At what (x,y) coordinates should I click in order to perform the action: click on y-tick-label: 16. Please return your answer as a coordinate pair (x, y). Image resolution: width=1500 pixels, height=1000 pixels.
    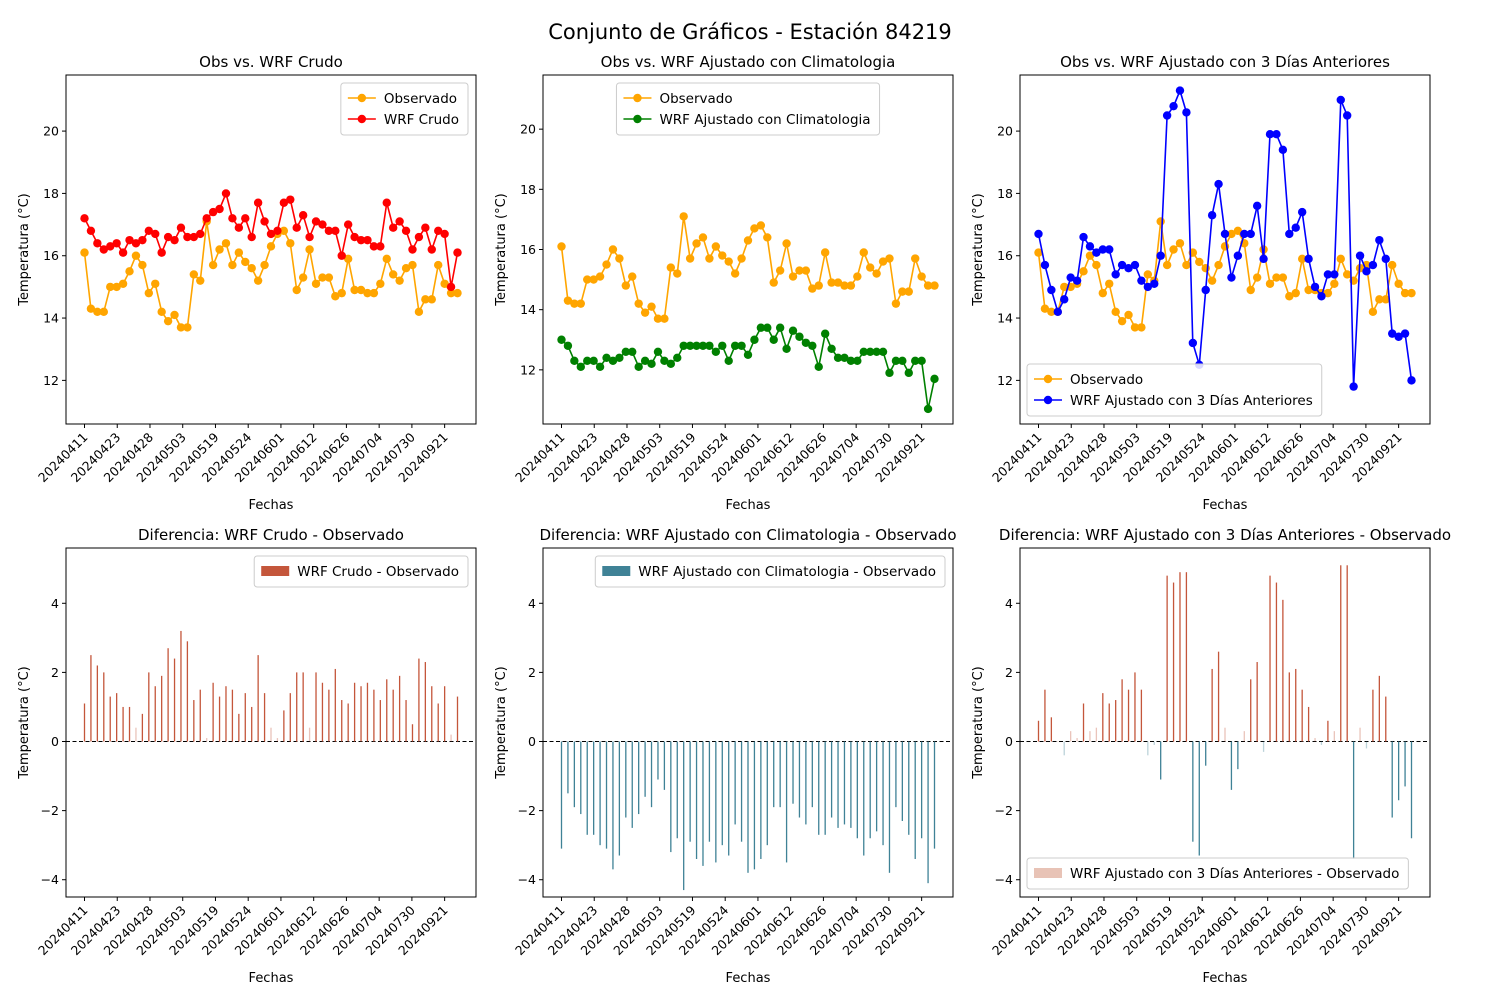
    Looking at the image, I should click on (1005, 255).